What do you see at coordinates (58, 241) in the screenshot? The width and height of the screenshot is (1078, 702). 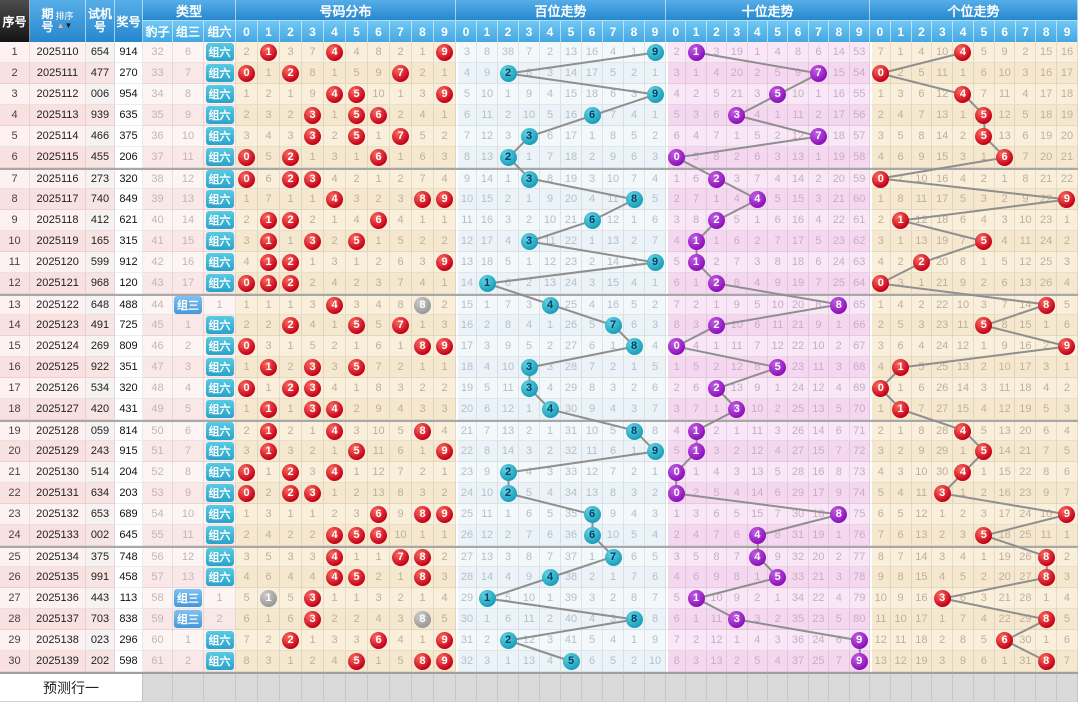 I see `period-cell: 2025119` at bounding box center [58, 241].